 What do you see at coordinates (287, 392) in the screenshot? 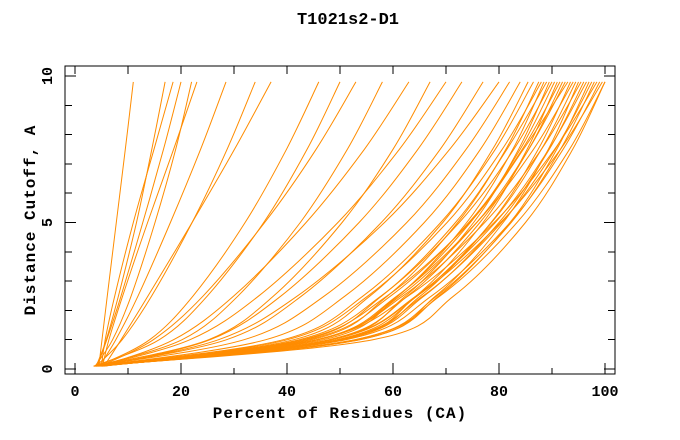
I see `x-tick-label: 40` at bounding box center [287, 392].